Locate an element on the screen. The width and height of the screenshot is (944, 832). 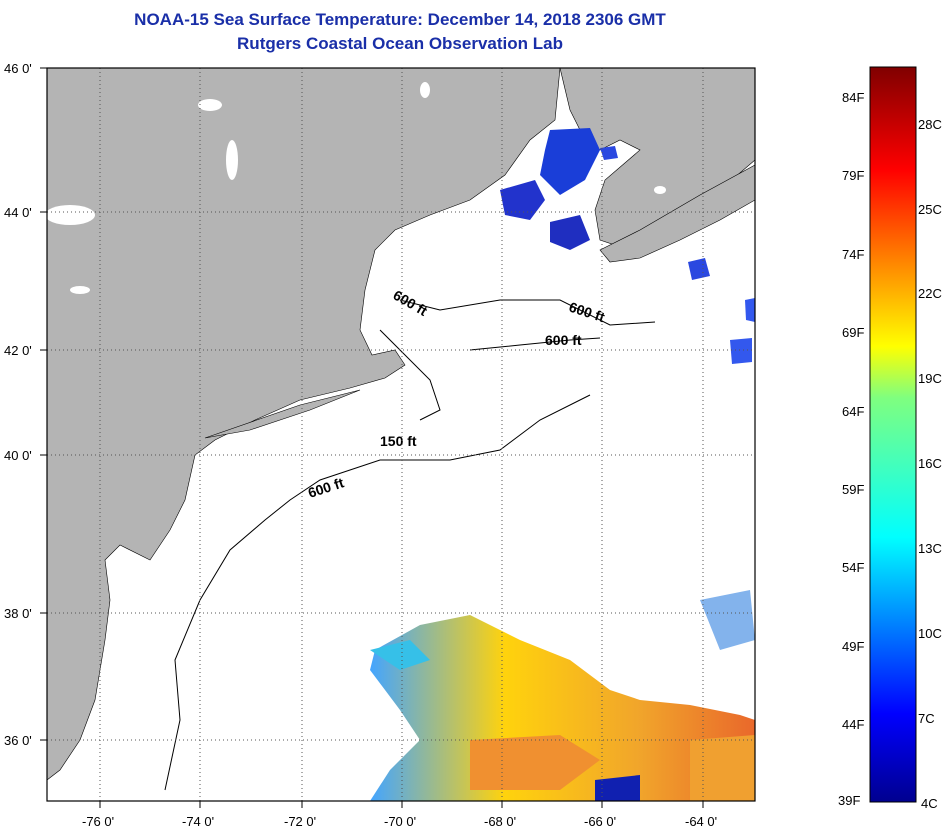
lon-label: -66 0' is located at coordinates (600, 821).